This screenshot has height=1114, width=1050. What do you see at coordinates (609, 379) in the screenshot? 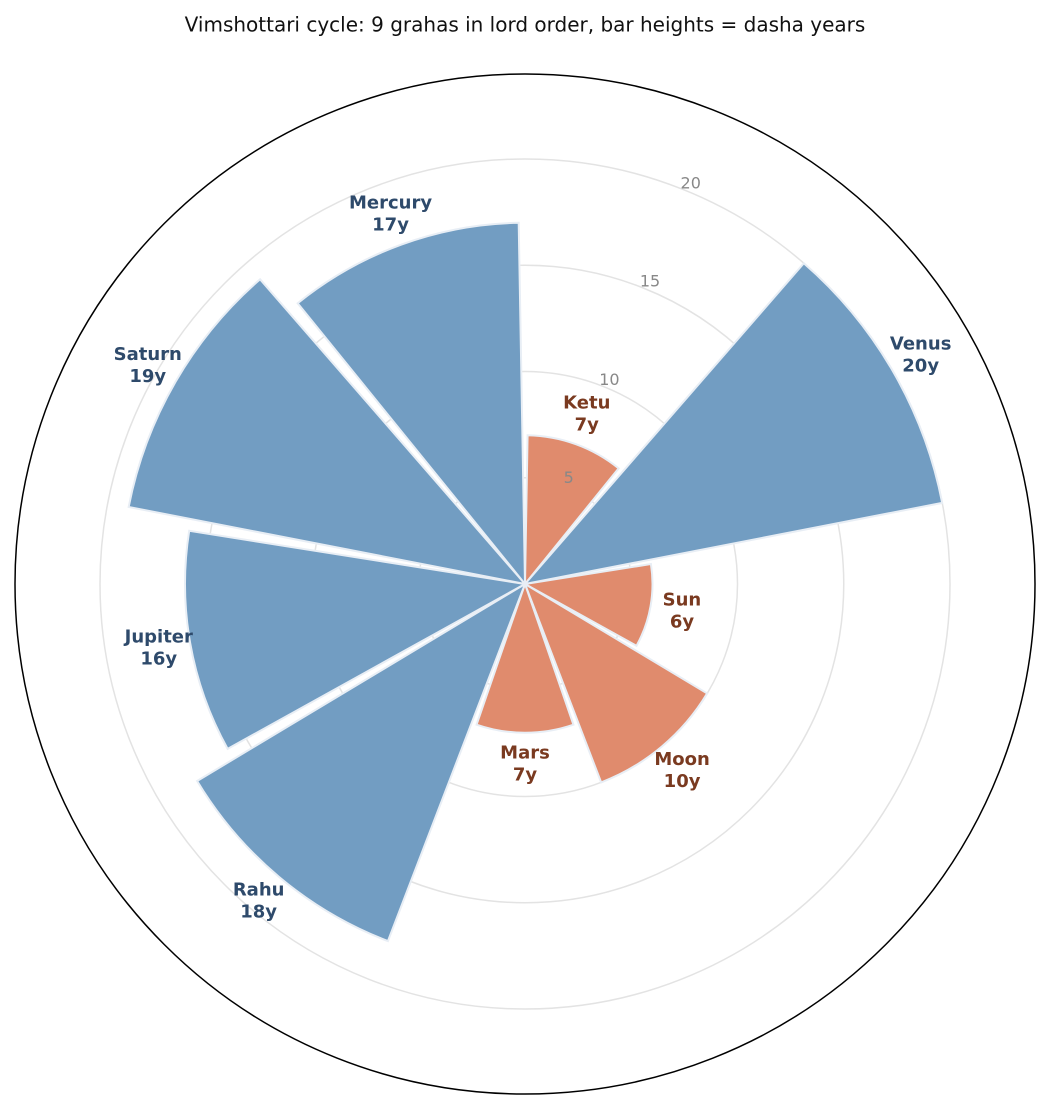
I see `r-tick-label: 10` at bounding box center [609, 379].